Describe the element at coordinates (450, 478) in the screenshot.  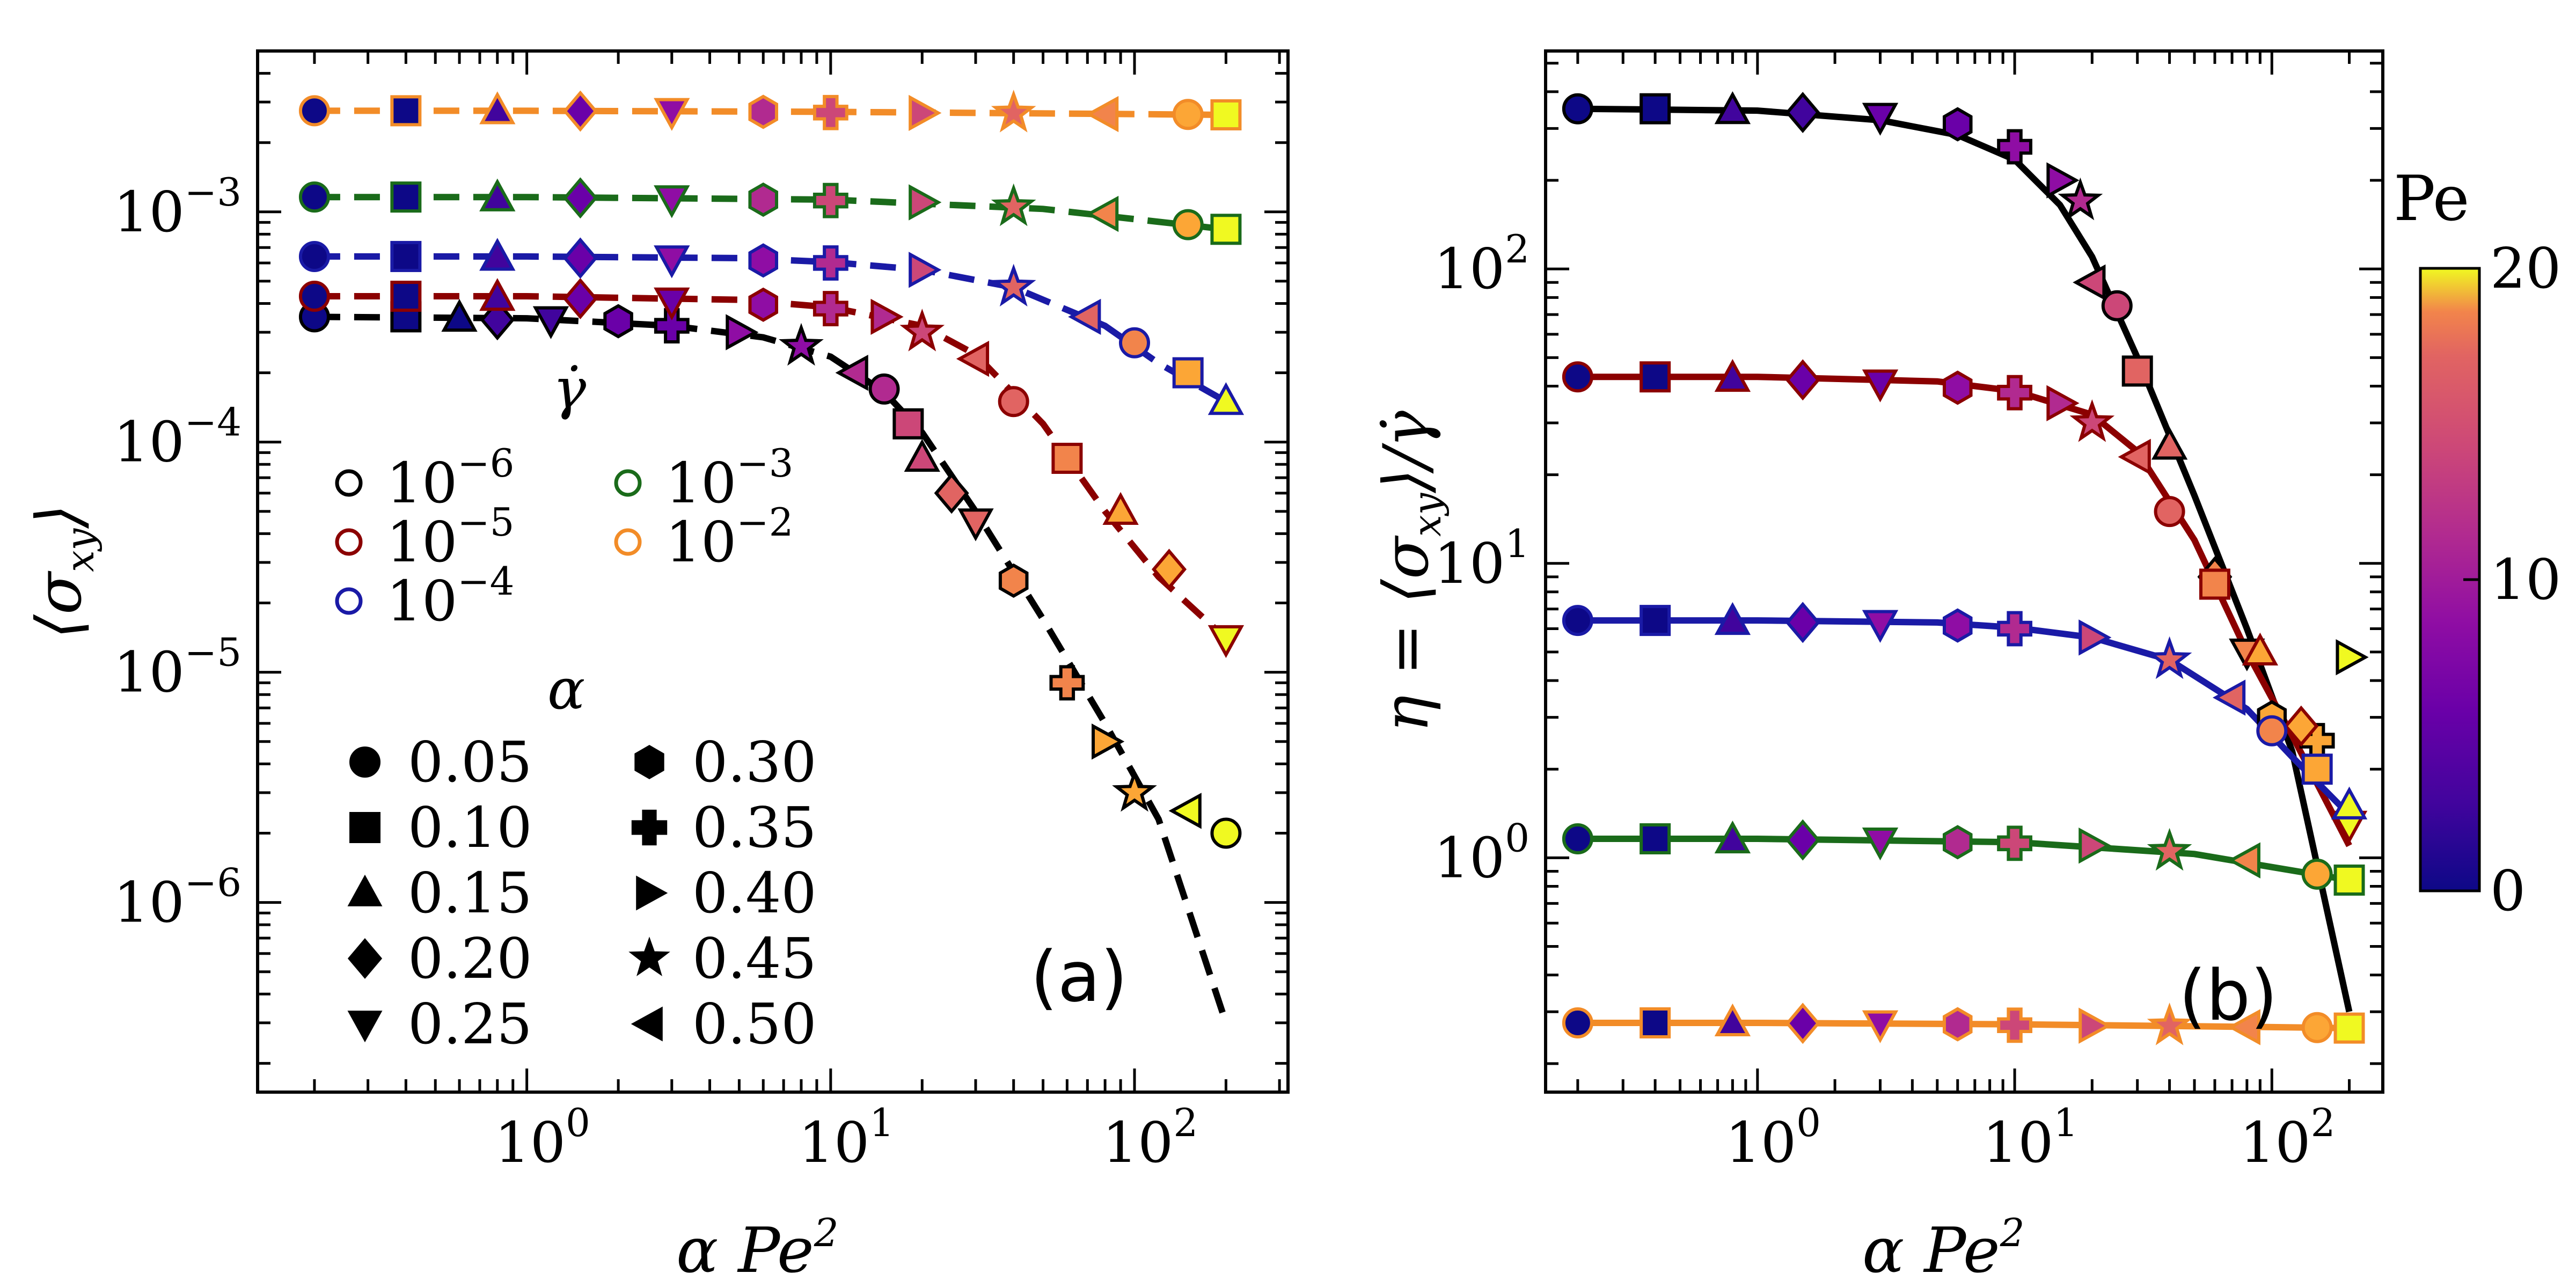
I see `gamma-legend-label: 10−6` at that location.